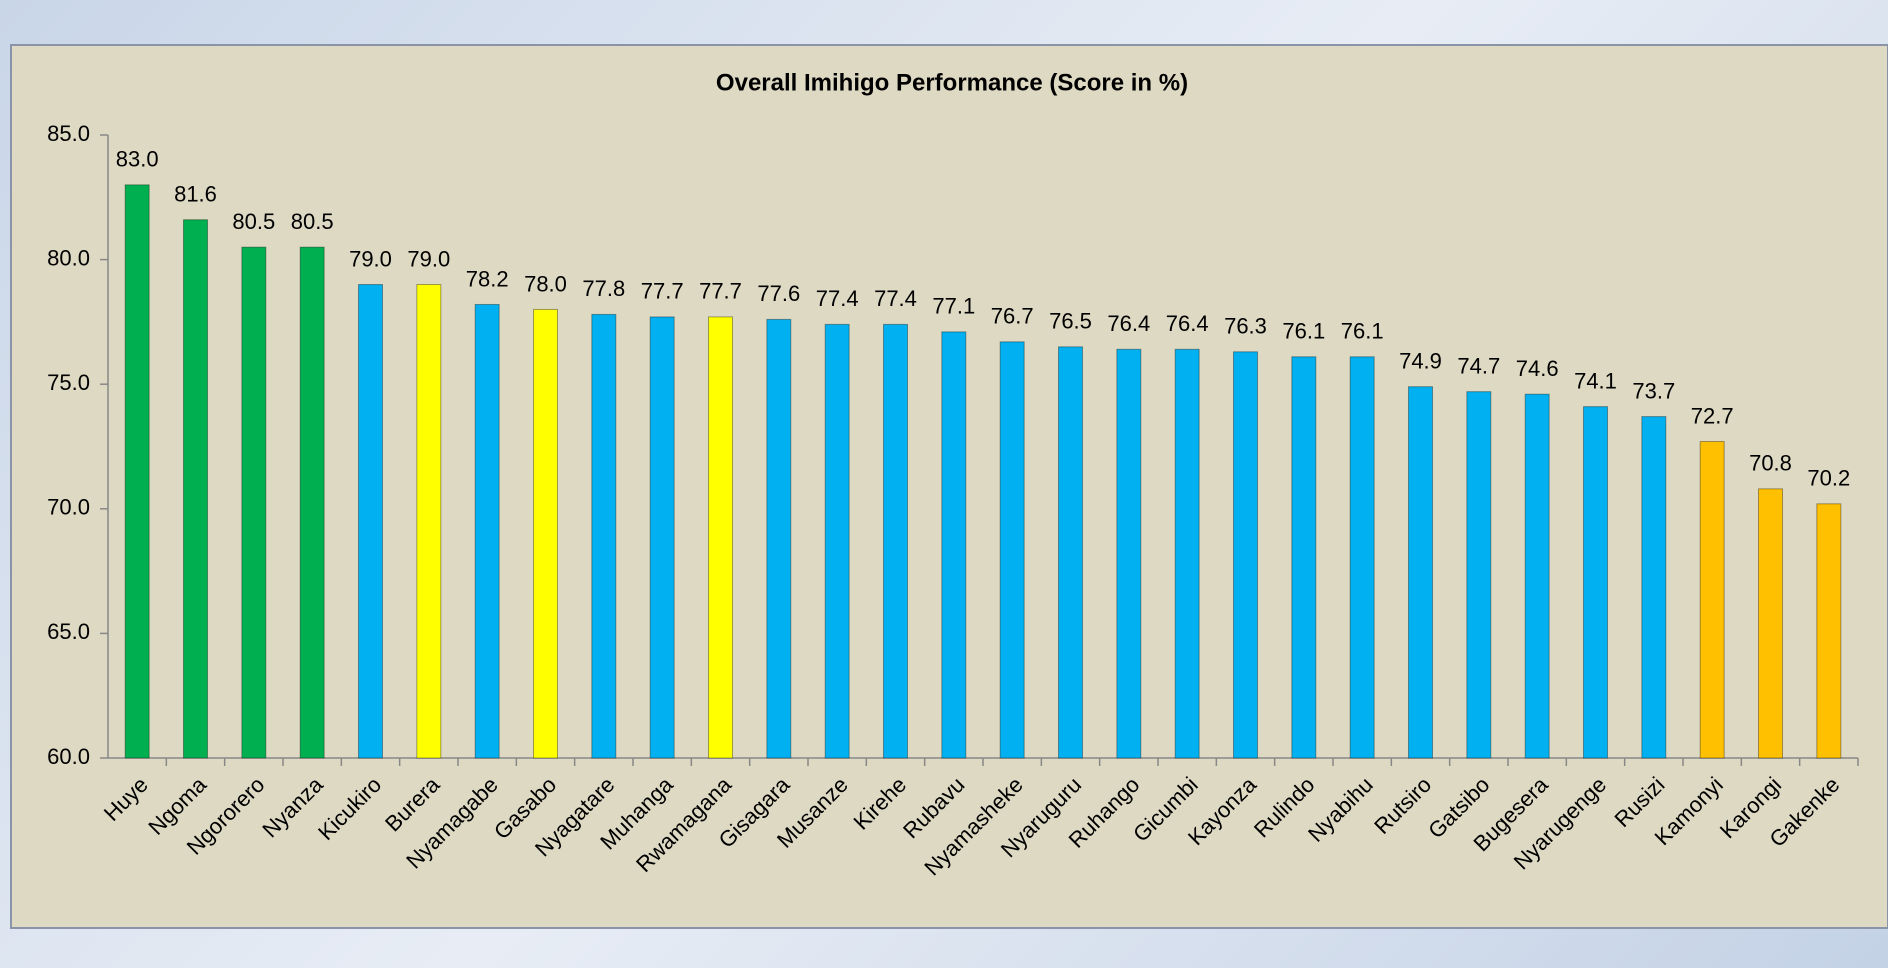 The height and width of the screenshot is (968, 1888). I want to click on y-tick-label: 70.0, so click(68, 507).